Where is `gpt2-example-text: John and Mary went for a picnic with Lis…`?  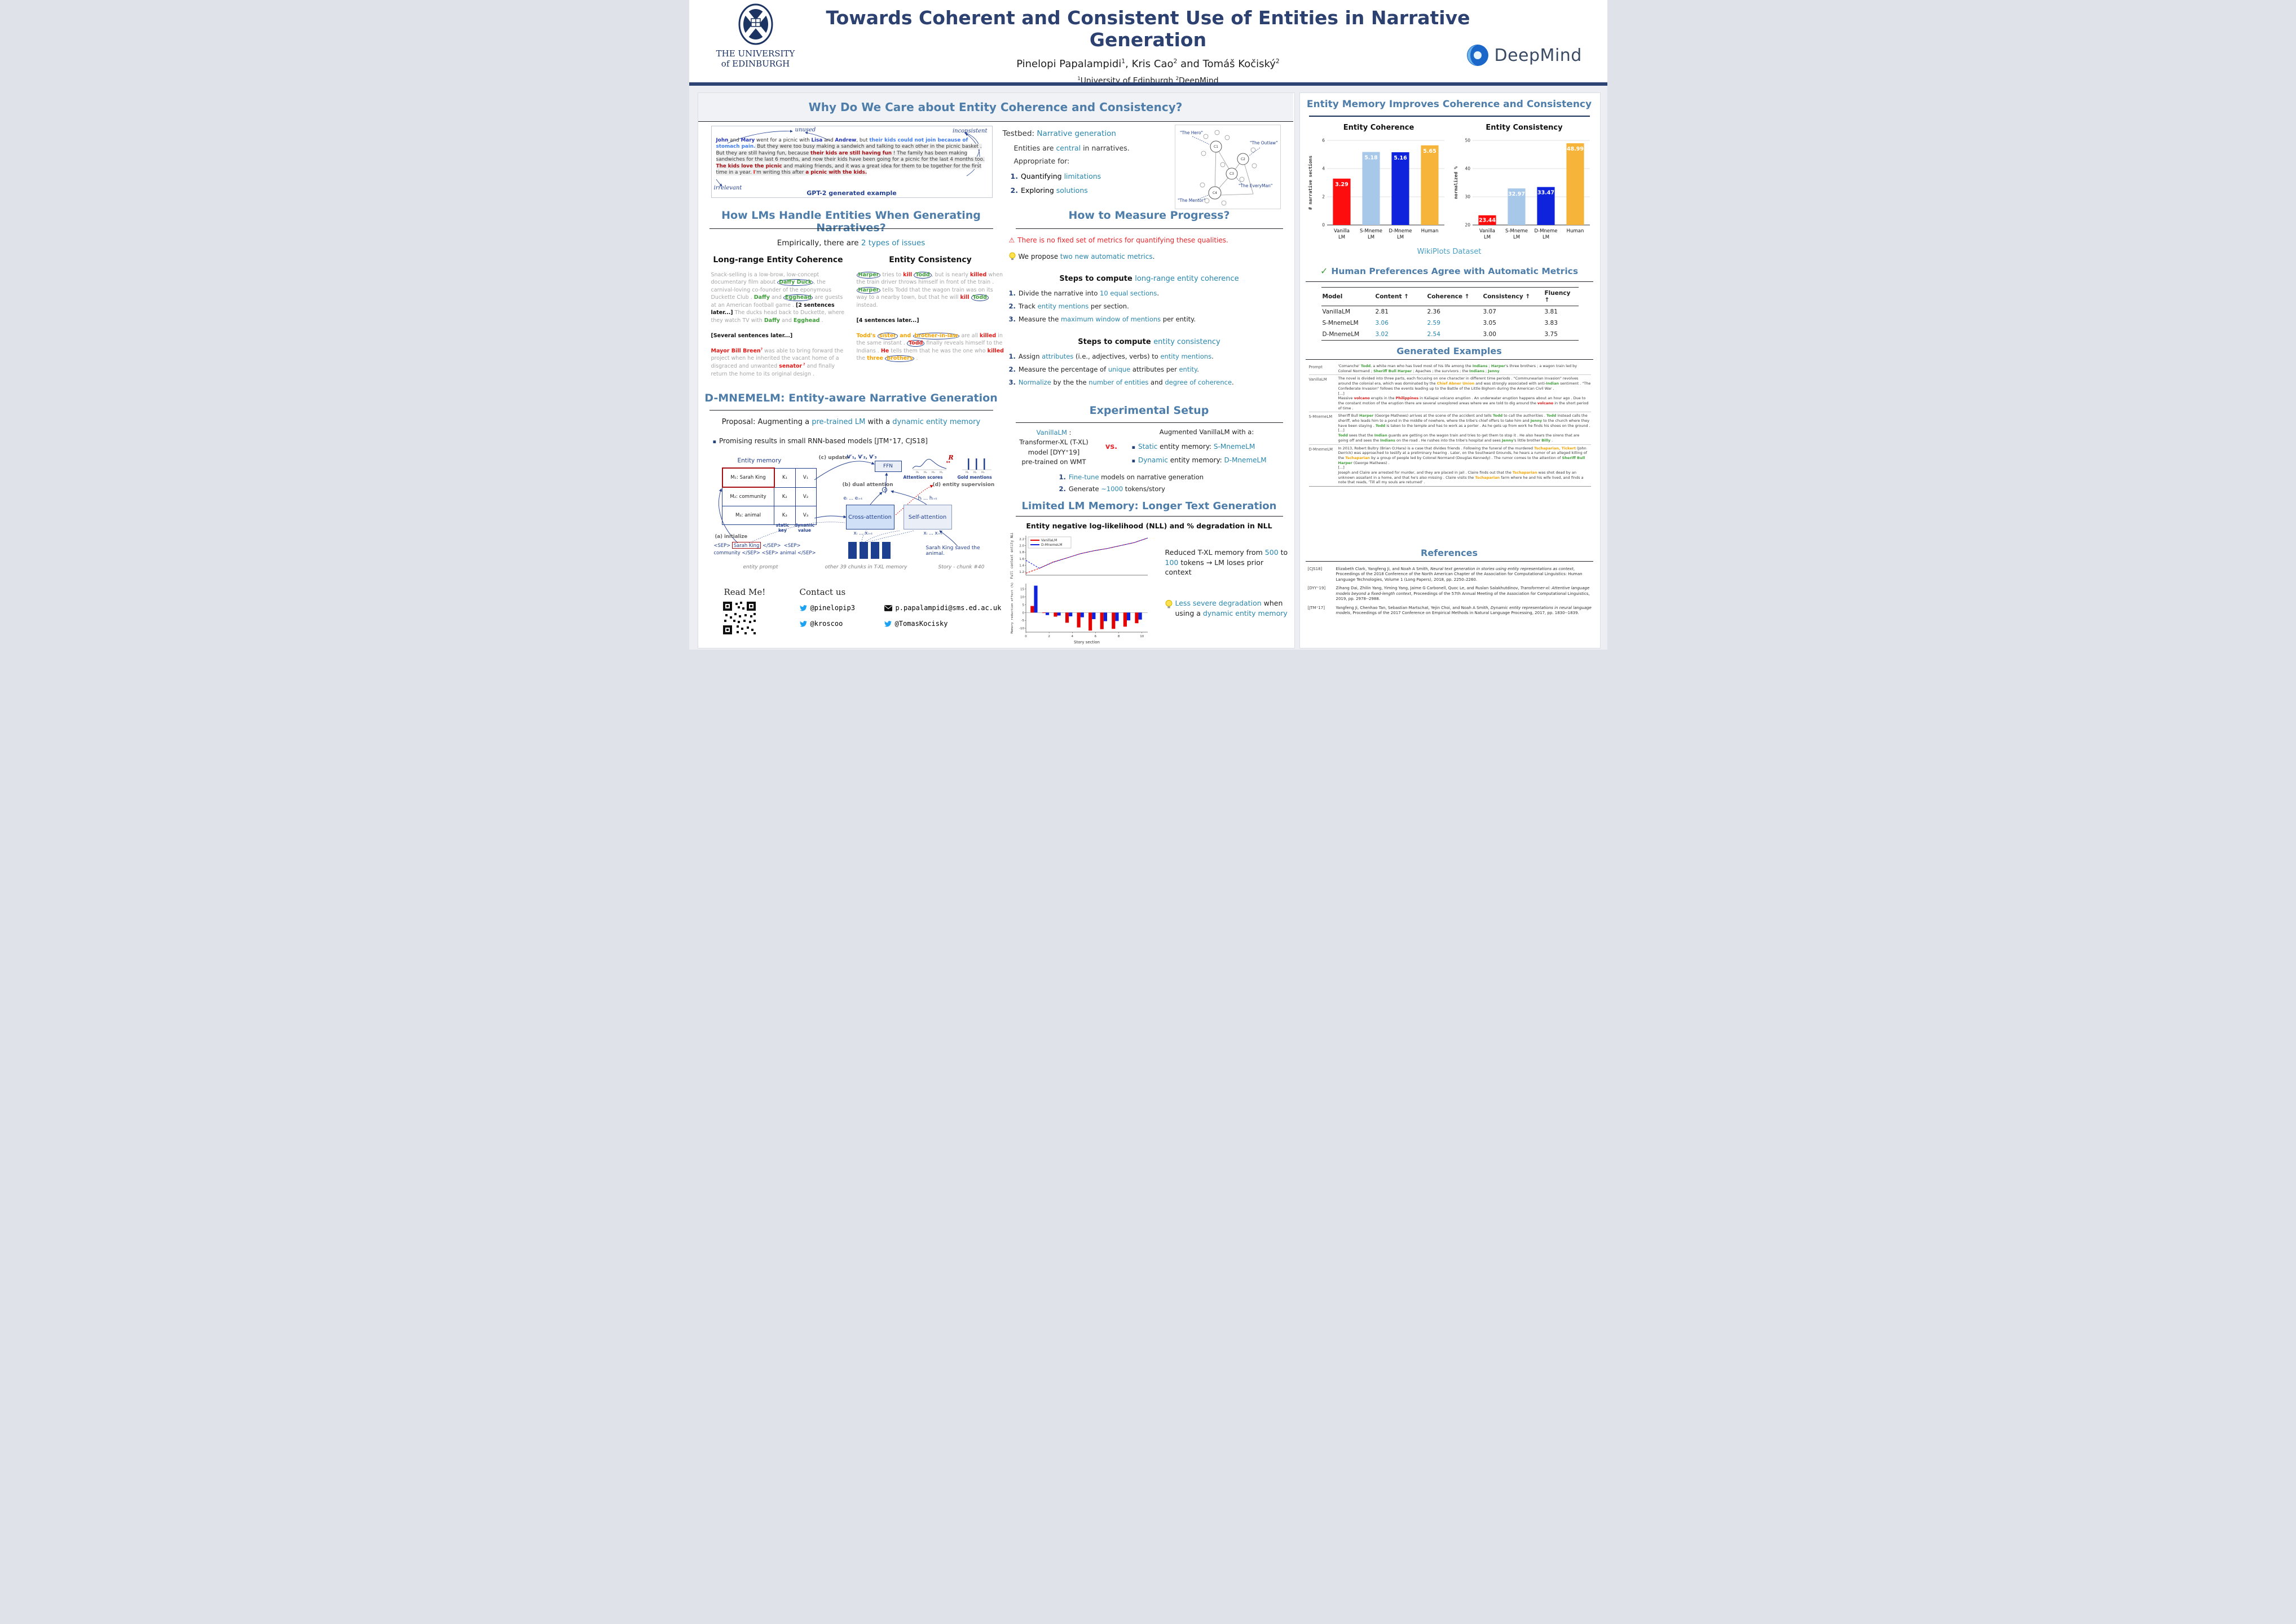
gpt2-example-text: John and Mary went for a picnic with Lis… is located at coordinates (850, 157).